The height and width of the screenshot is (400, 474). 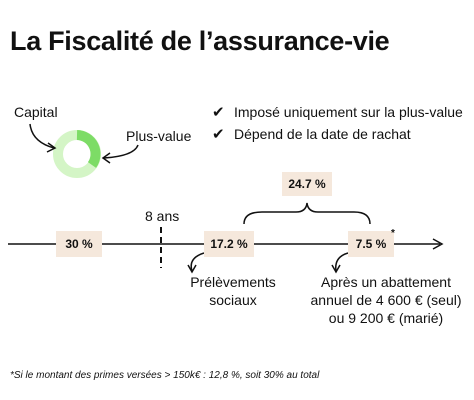 I want to click on plus-value-label: Plus-value, so click(x=159, y=136).